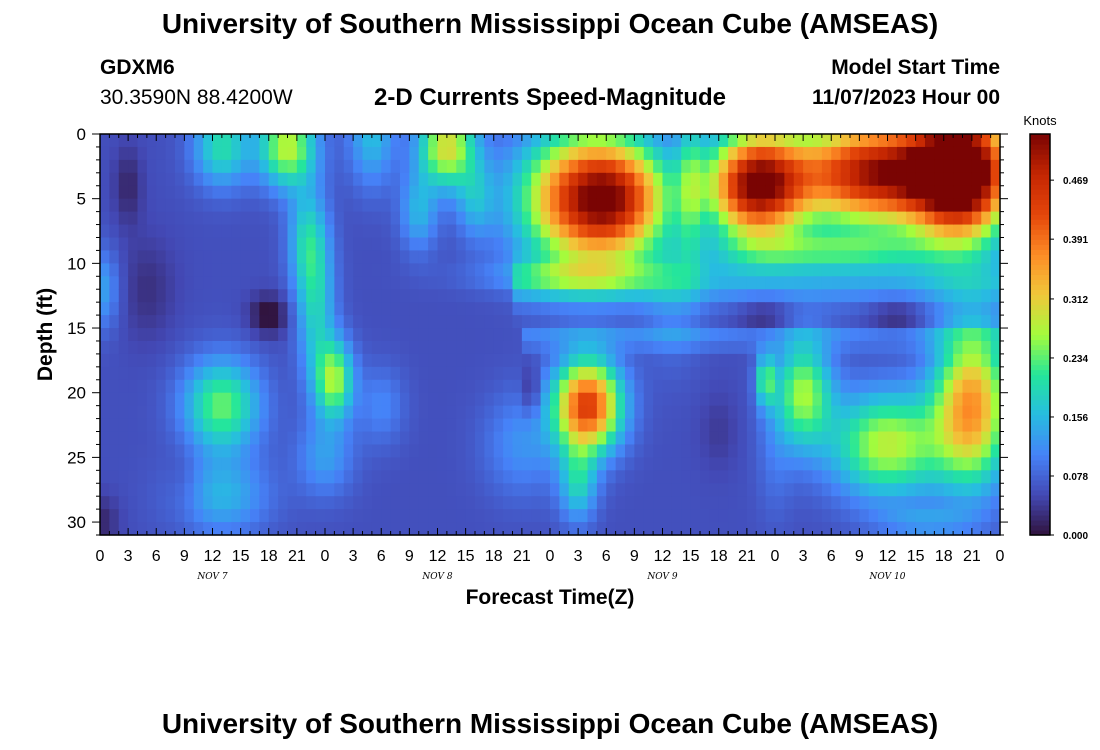 The height and width of the screenshot is (750, 1100). I want to click on x-axis-label: Forecast Time(Z), so click(550, 597).